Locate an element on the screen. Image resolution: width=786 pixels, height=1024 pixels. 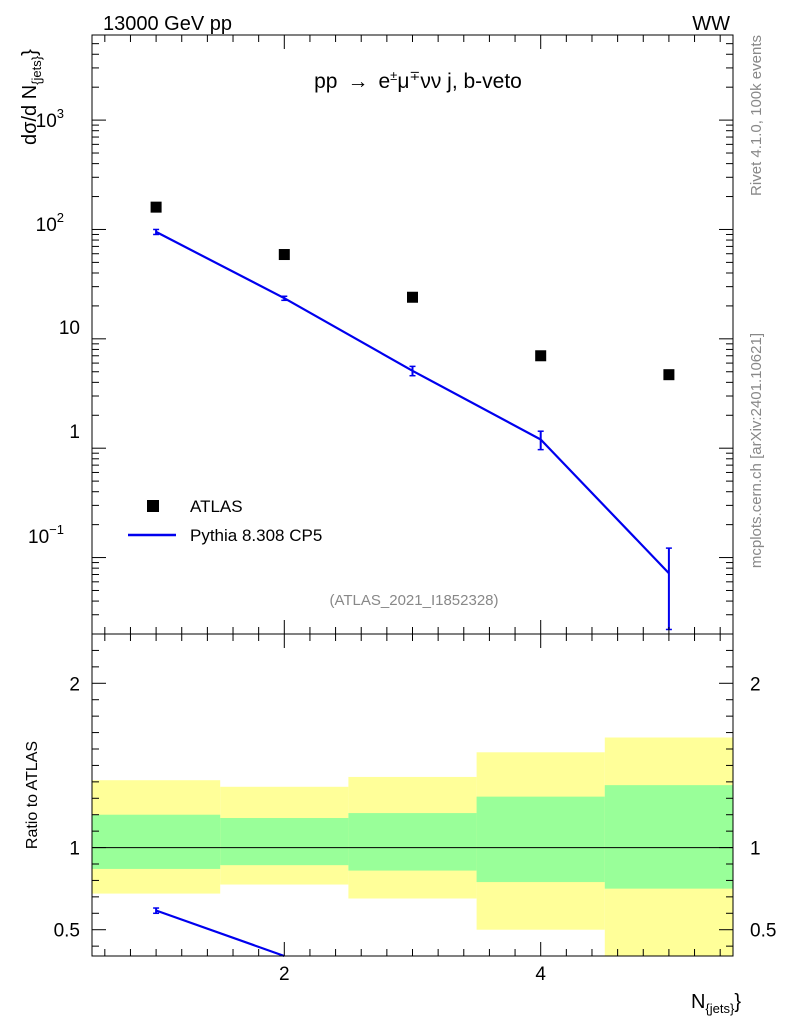
xtick-label: 2 is located at coordinates (284, 974).